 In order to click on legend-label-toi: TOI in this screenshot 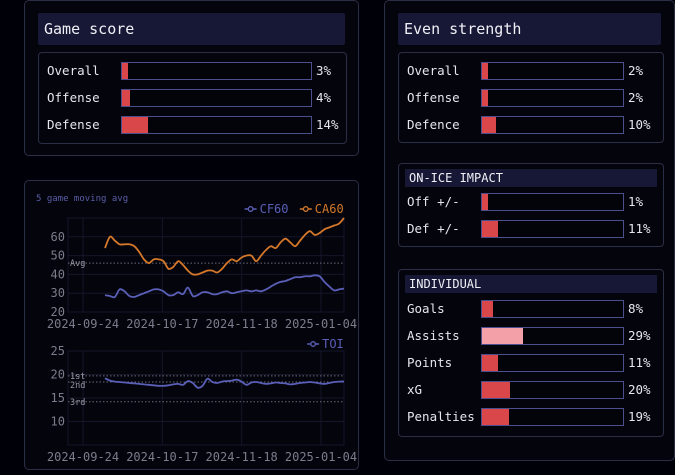, I will do `click(333, 344)`.